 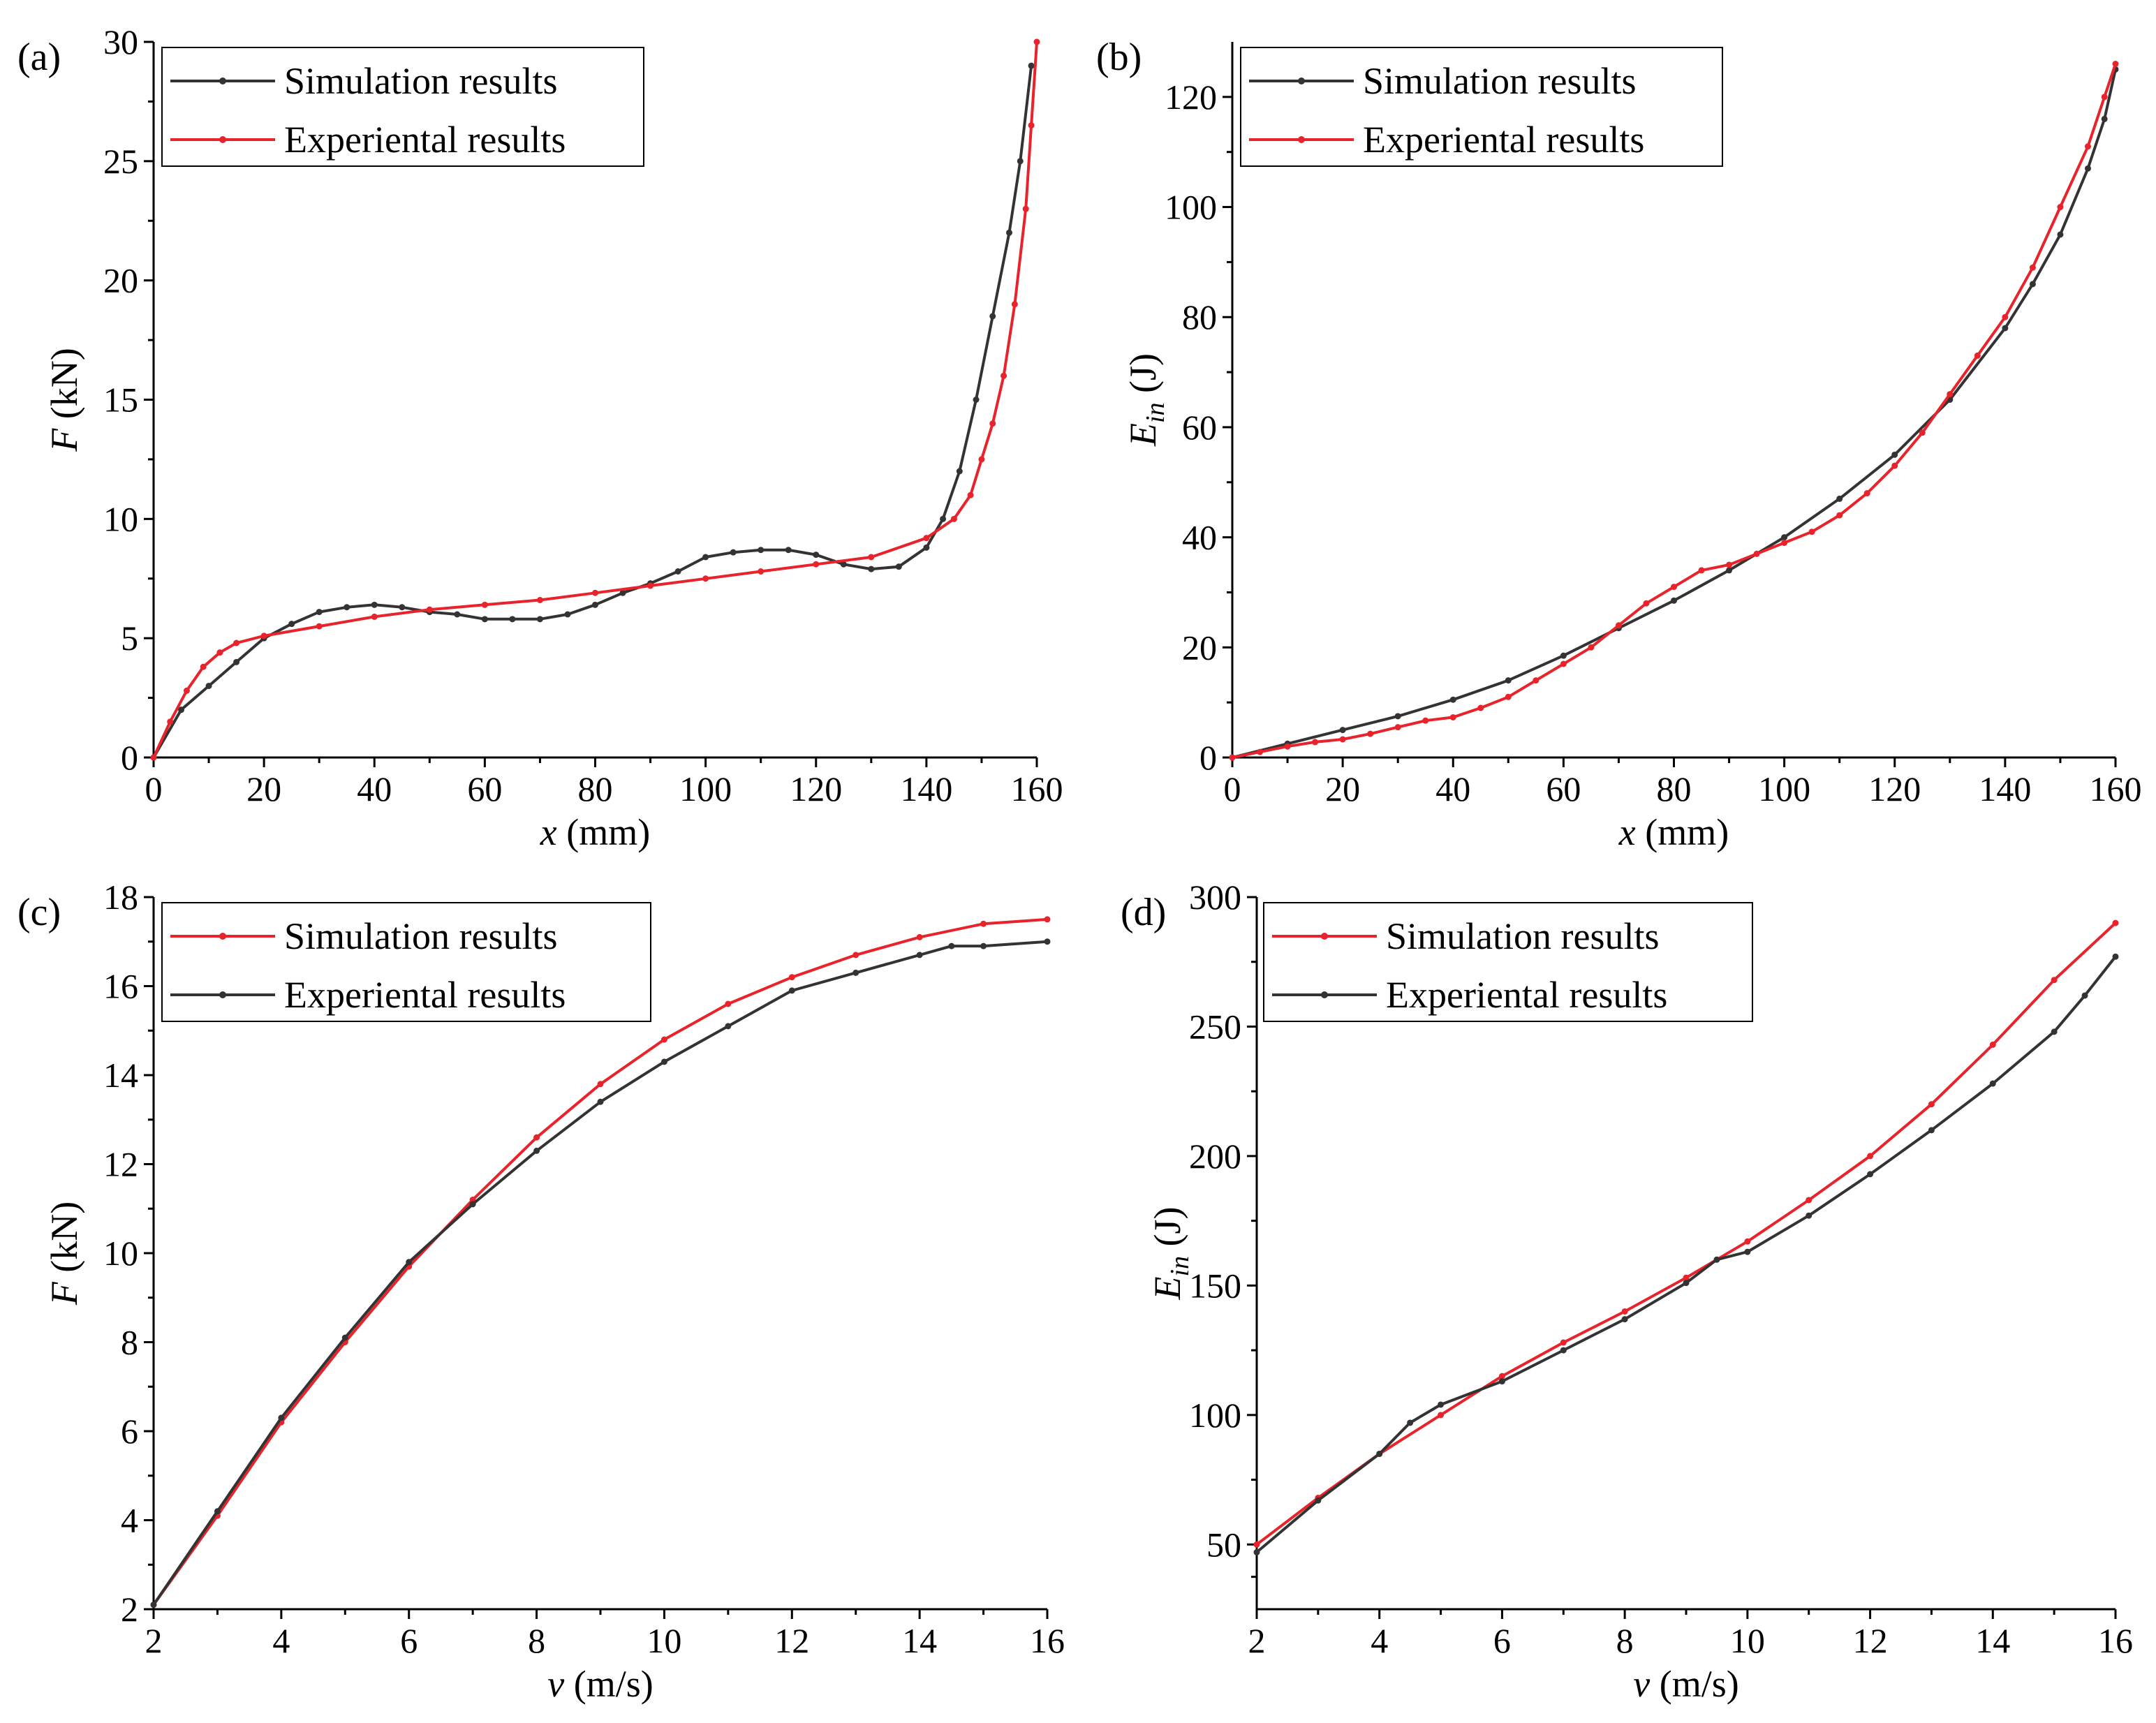 What do you see at coordinates (129, 638) in the screenshot?
I see `y-tick-label: 5` at bounding box center [129, 638].